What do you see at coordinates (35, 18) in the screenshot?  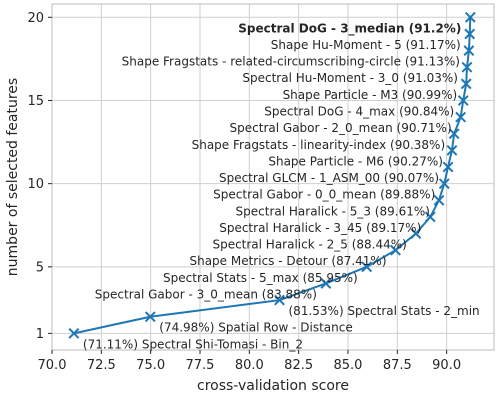 I see `y-tick-label: 20` at bounding box center [35, 18].